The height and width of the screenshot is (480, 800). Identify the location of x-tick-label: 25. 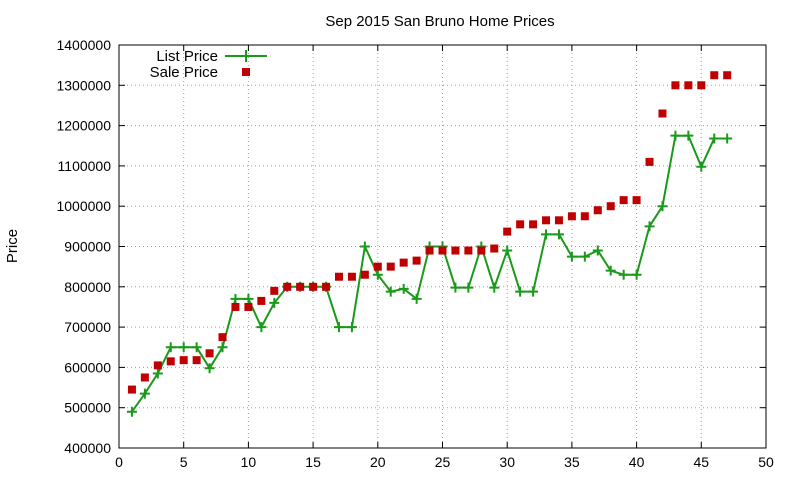
(443, 462).